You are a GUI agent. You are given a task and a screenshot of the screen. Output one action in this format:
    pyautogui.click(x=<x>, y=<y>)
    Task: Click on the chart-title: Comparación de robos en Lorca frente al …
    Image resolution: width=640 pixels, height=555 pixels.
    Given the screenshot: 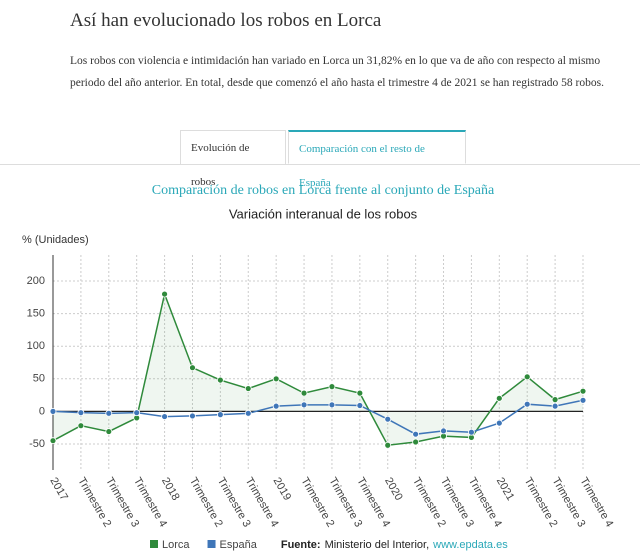 What is the action you would take?
    pyautogui.click(x=323, y=190)
    